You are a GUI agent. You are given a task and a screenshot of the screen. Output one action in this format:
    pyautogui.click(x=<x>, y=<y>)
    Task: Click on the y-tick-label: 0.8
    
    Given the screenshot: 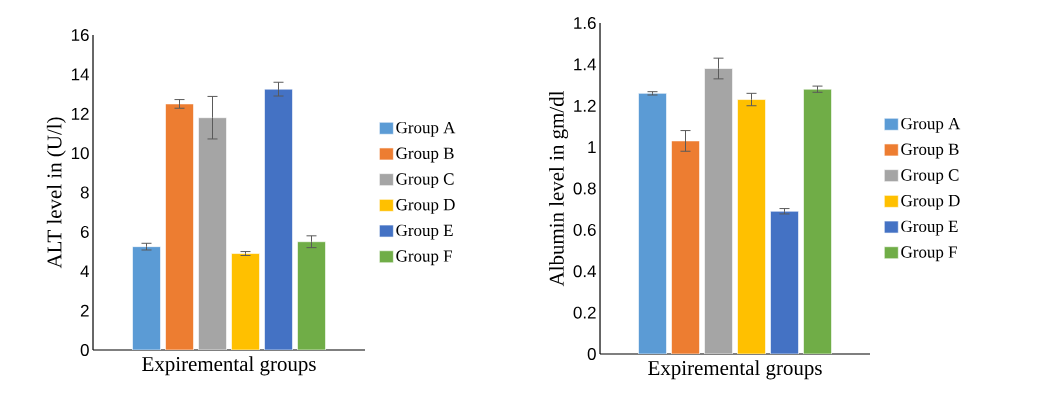 What is the action you would take?
    pyautogui.click(x=584, y=188)
    